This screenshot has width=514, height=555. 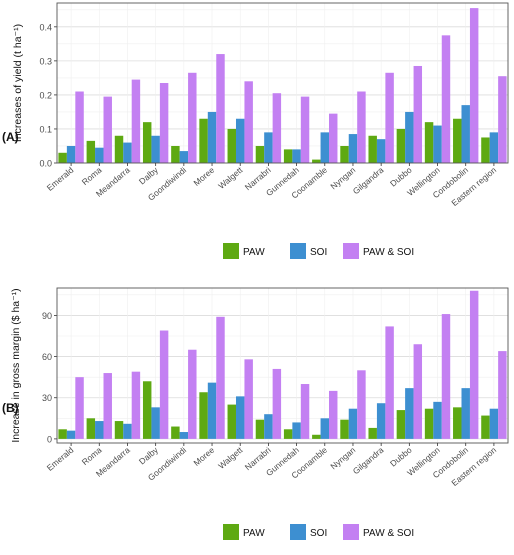 What do you see at coordinates (203, 140) in the screenshot?
I see `bar-paw-moree` at bounding box center [203, 140].